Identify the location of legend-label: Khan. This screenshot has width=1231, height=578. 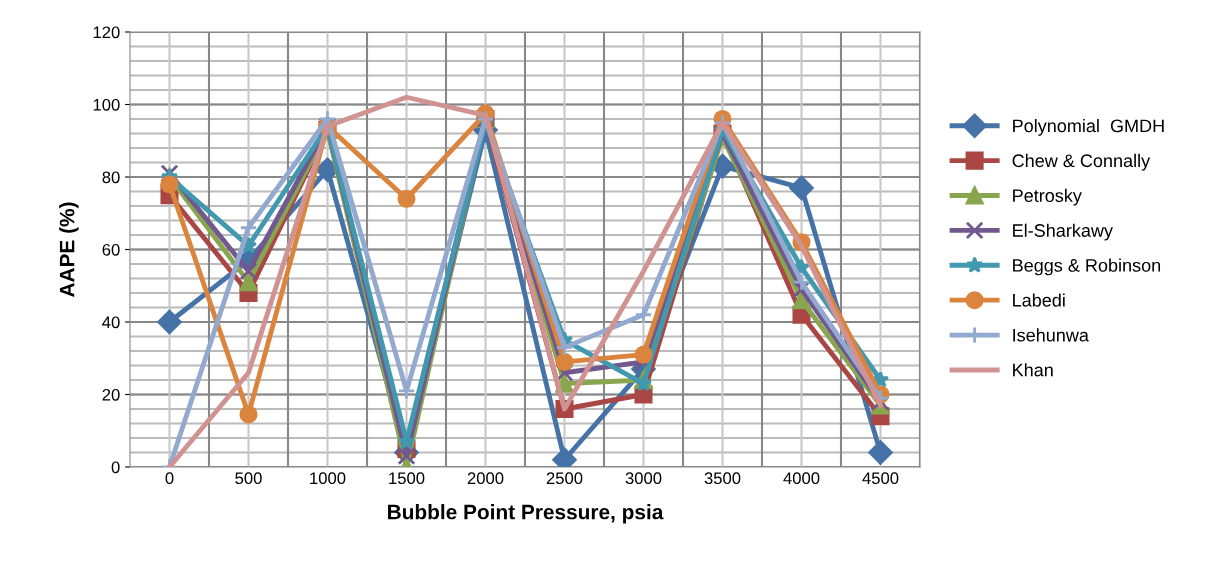
(1033, 370).